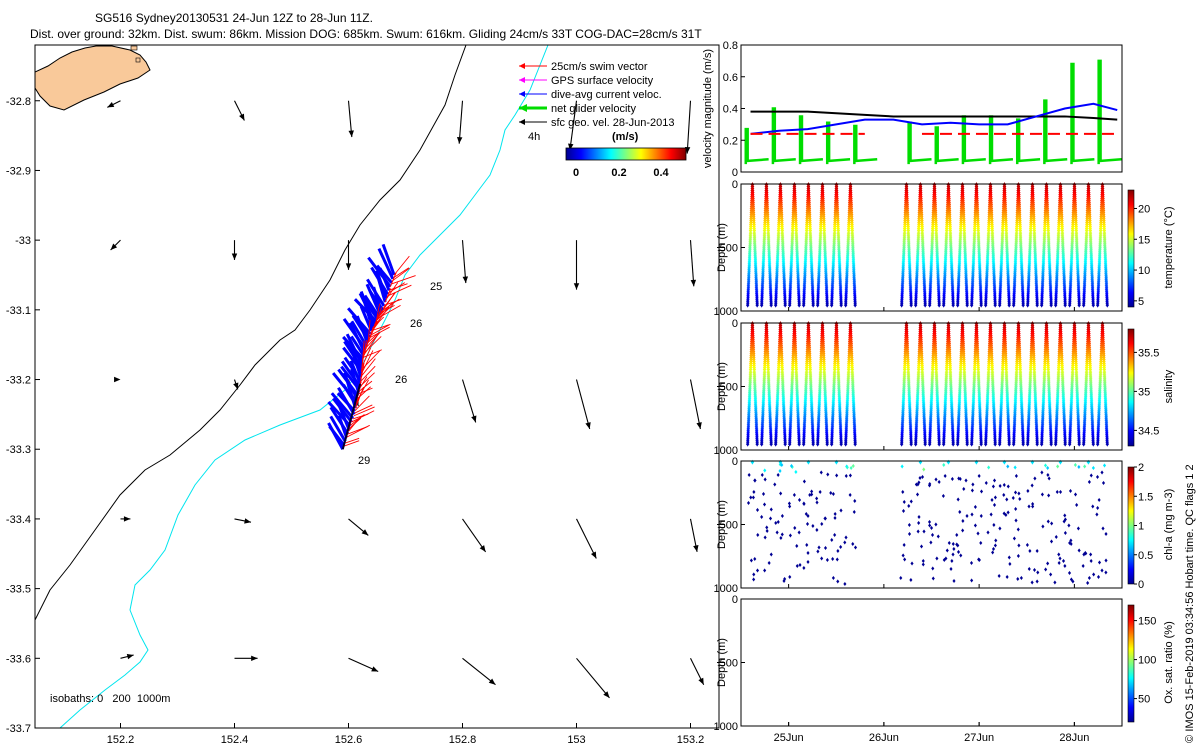 This screenshot has width=1200, height=750. What do you see at coordinates (597, 123) in the screenshot?
I see `legend-item: sfc geo. vel. 28-Jun-2013` at bounding box center [597, 123].